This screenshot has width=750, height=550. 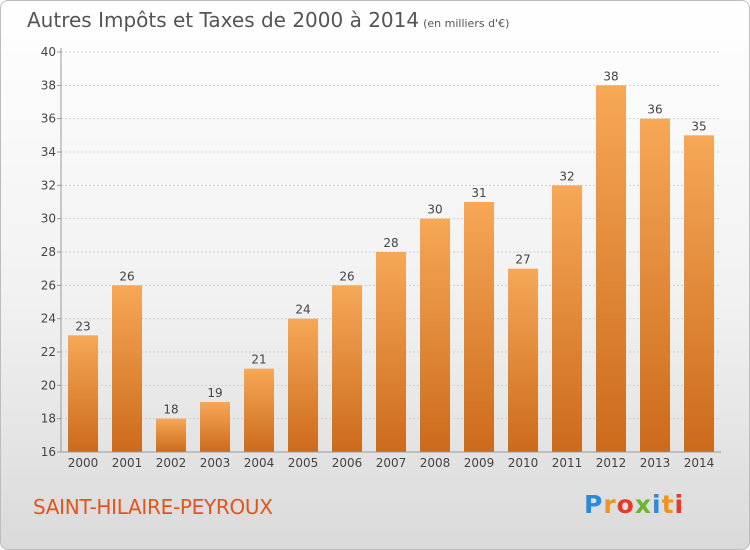 I want to click on x-tick-label: 2000, so click(x=83, y=463).